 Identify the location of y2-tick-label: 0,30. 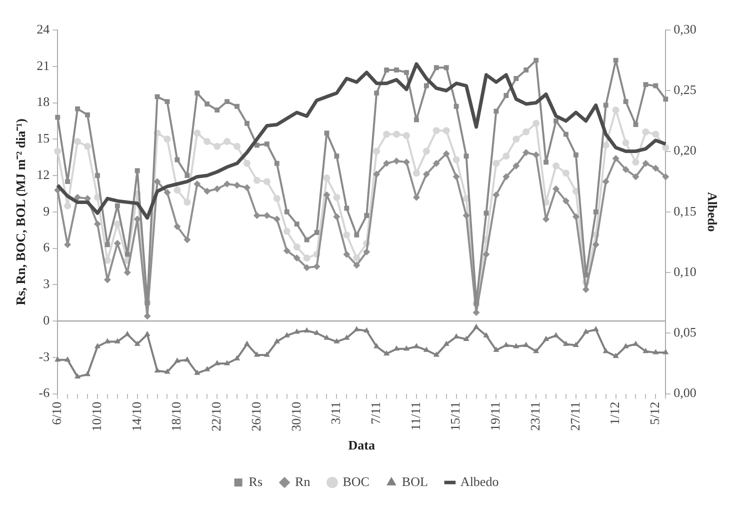
(685, 28).